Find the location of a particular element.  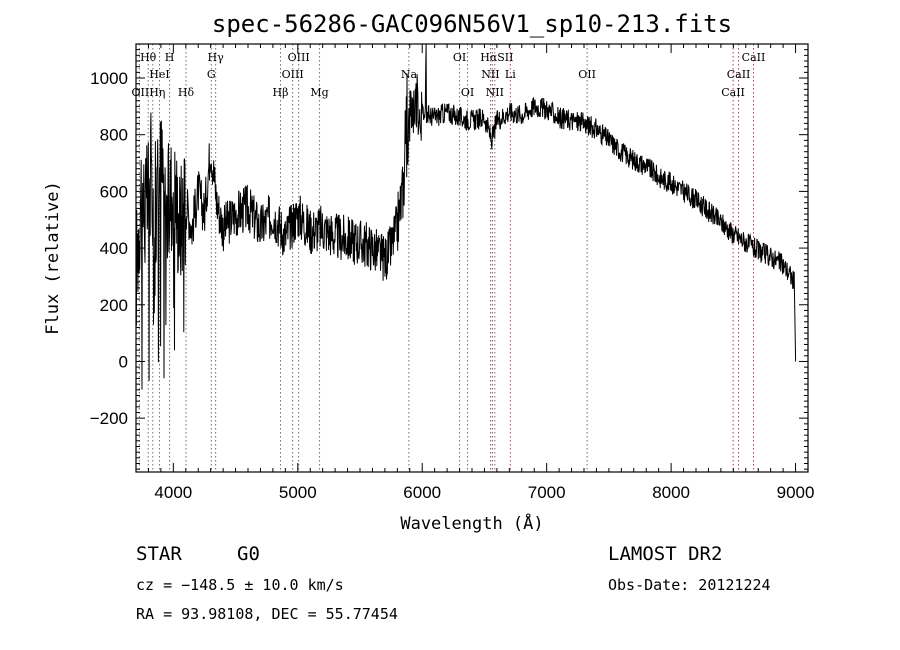

observation-date: Obs-Date: 20121224 is located at coordinates (689, 585).